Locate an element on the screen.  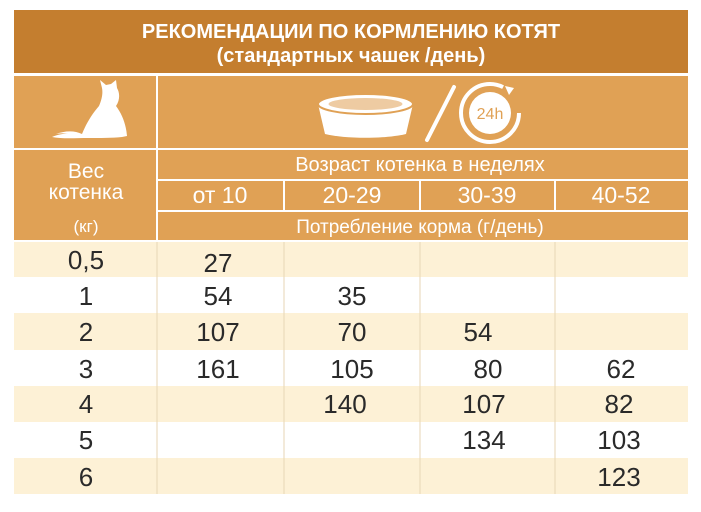
row-5-weight: 5 is located at coordinates (86, 440).